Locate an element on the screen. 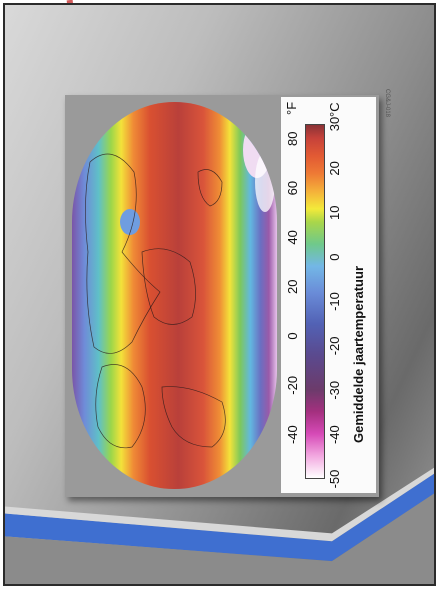 The image size is (439, 589). fahrenheit-scale: -40 -20 0 20 40 60 80 is located at coordinates (295, 294).